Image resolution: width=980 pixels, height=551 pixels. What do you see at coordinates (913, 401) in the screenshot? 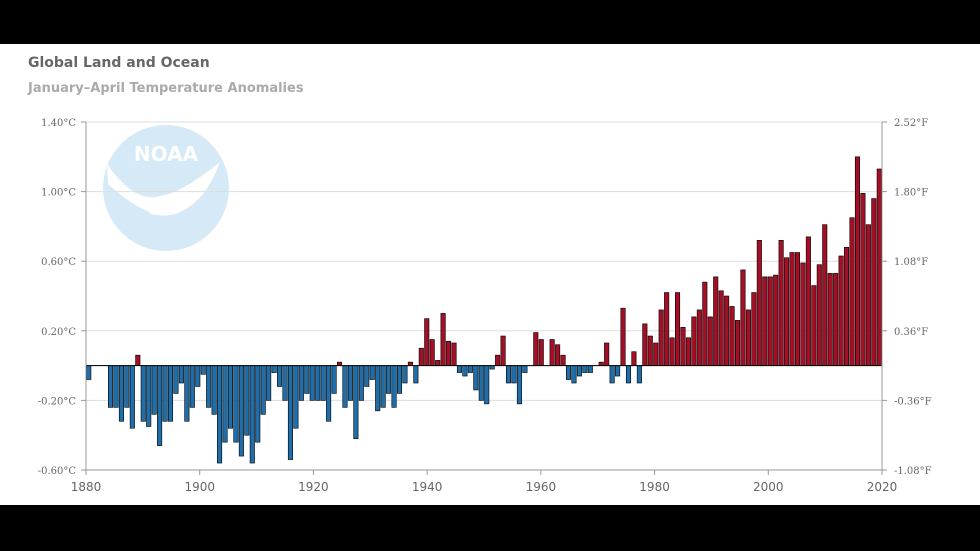
I see `y-tick-label-right: -0.36°F` at bounding box center [913, 401].